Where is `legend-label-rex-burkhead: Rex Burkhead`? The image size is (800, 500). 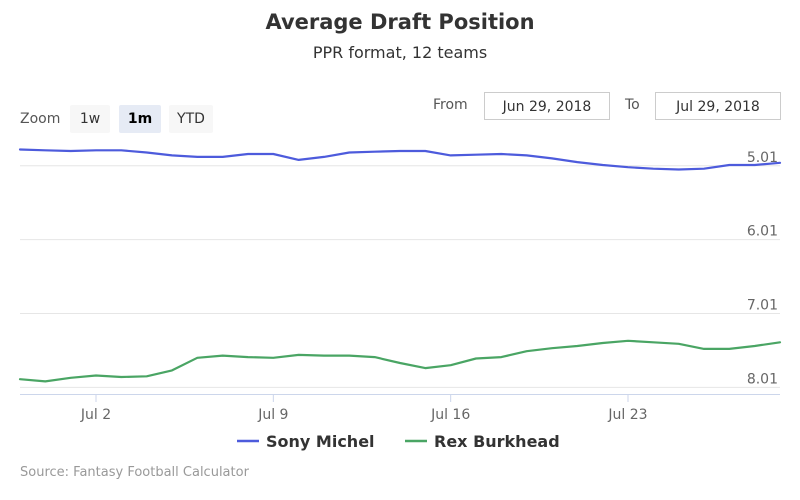
legend-label-rex-burkhead: Rex Burkhead is located at coordinates (497, 441).